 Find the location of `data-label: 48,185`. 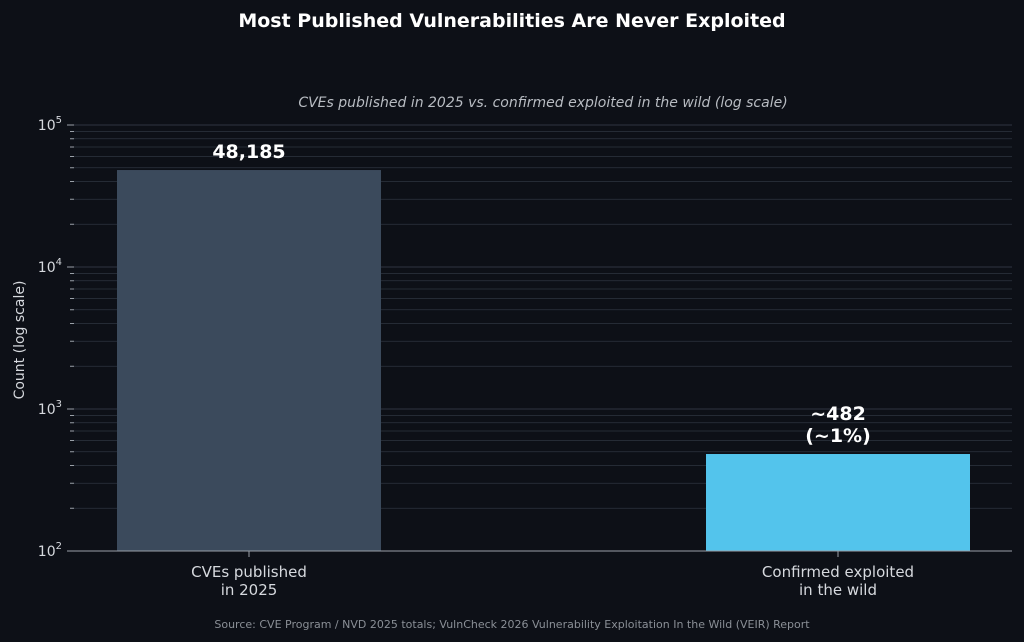

data-label: 48,185 is located at coordinates (248, 152).